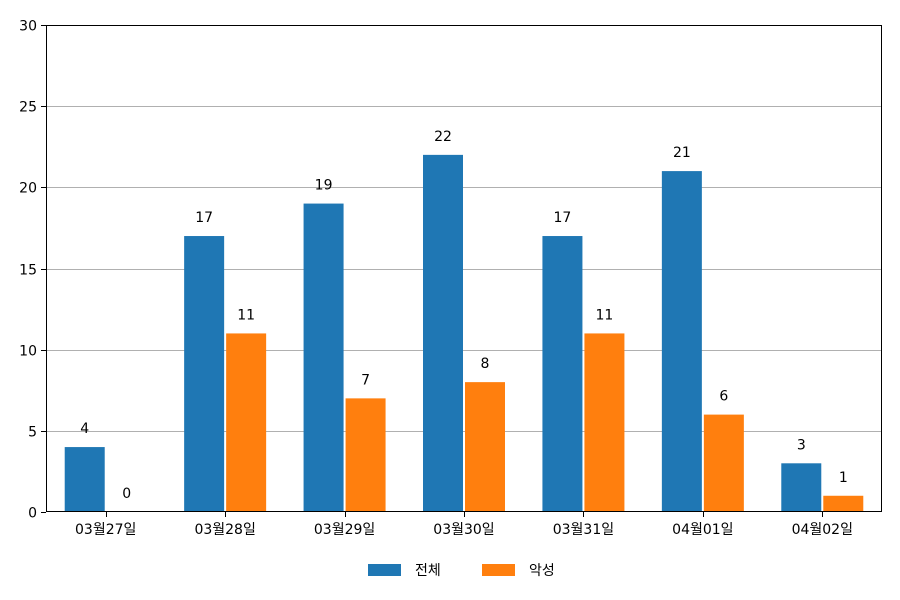 The image size is (900, 600). I want to click on data-label: 6, so click(723, 397).